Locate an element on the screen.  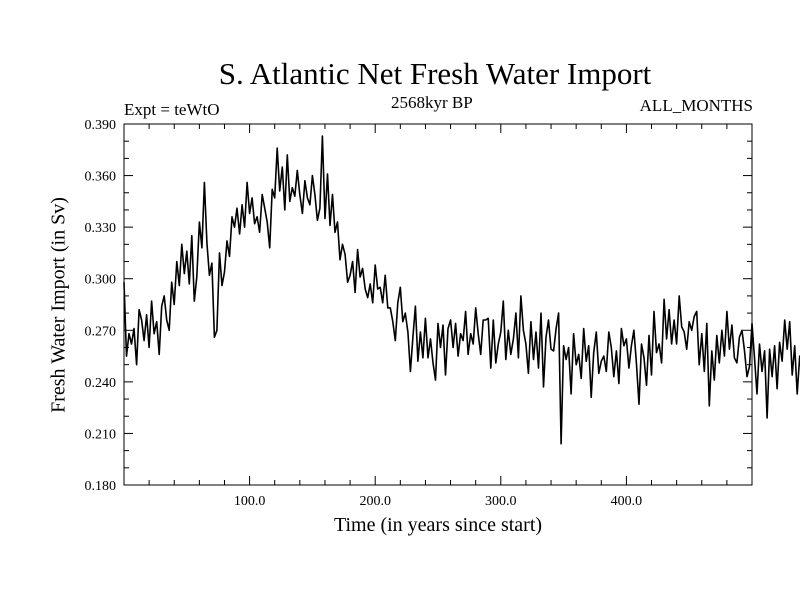
chart-title: S. Atlantic Net Fresh Water Import is located at coordinates (435, 73).